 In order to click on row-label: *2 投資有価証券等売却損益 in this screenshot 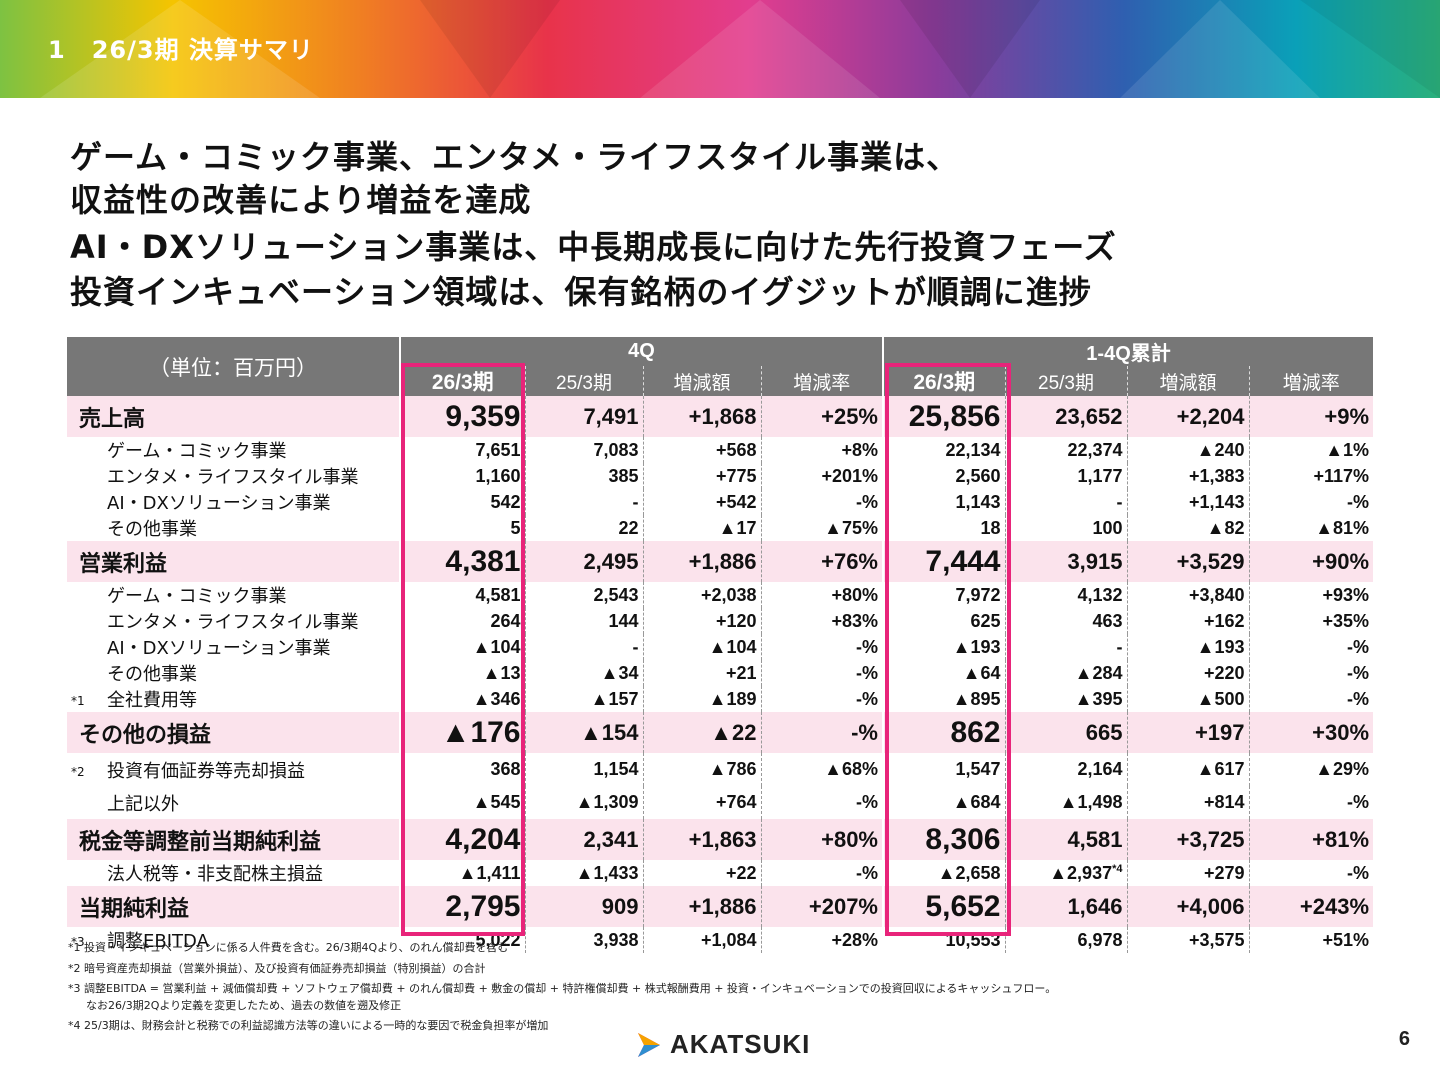, I will do `click(233, 769)`.